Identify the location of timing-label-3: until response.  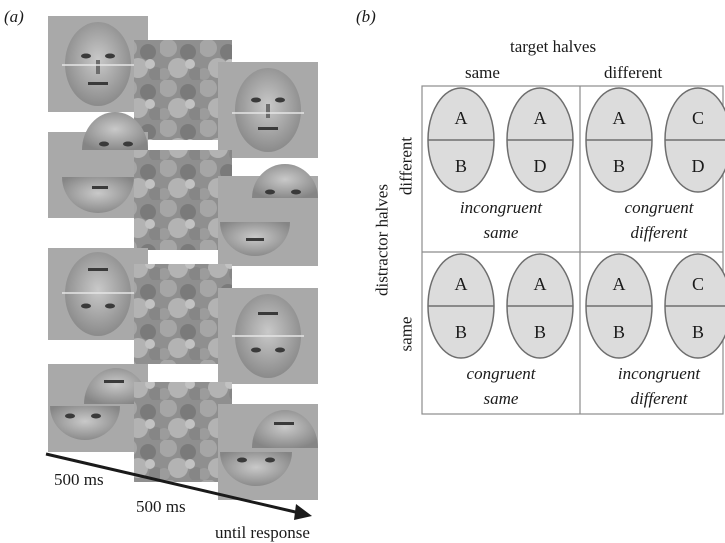
(262, 532).